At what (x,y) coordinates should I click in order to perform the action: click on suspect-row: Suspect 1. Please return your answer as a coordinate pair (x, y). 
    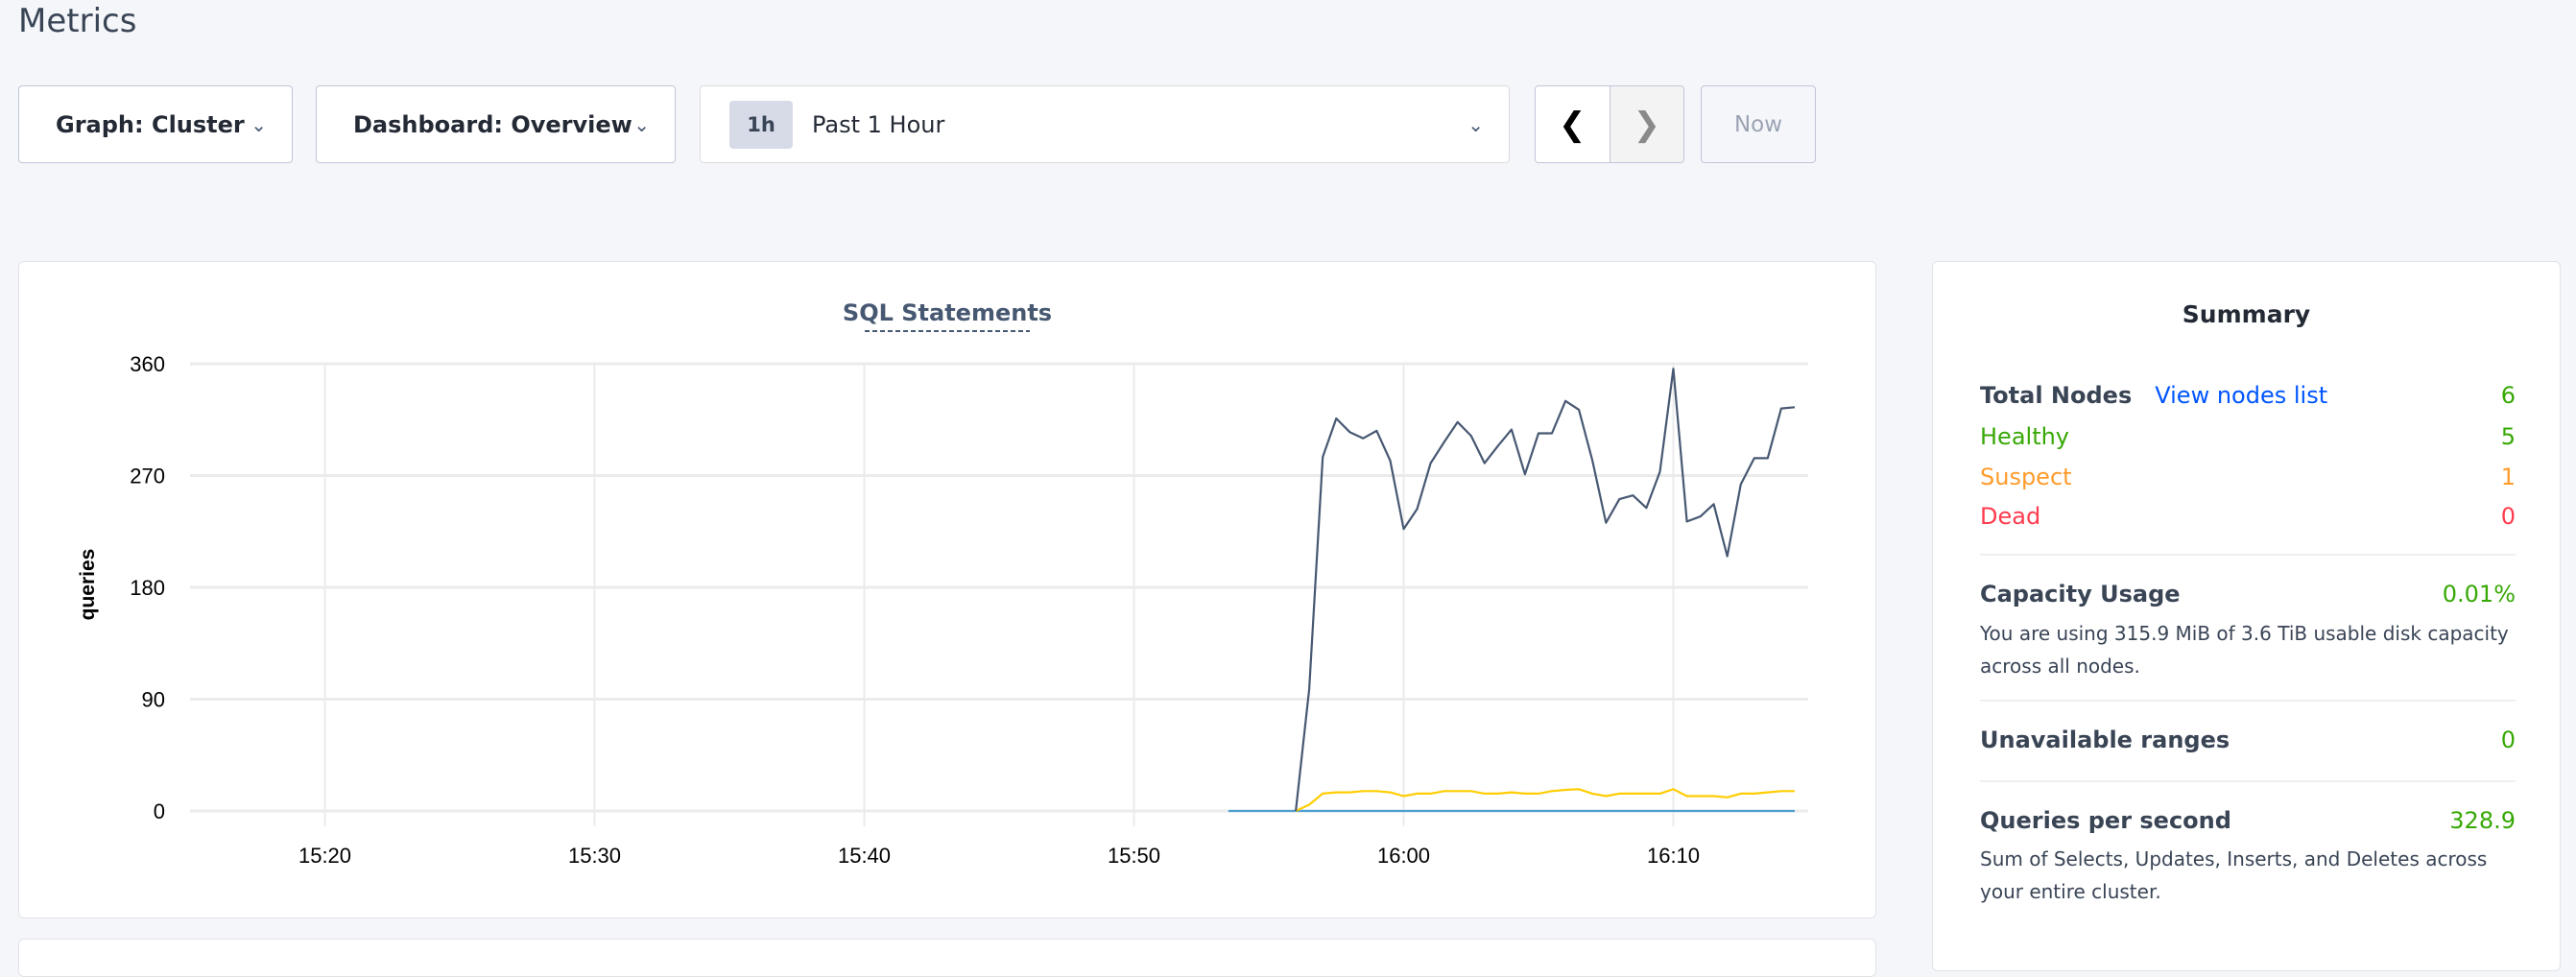
    Looking at the image, I should click on (2248, 477).